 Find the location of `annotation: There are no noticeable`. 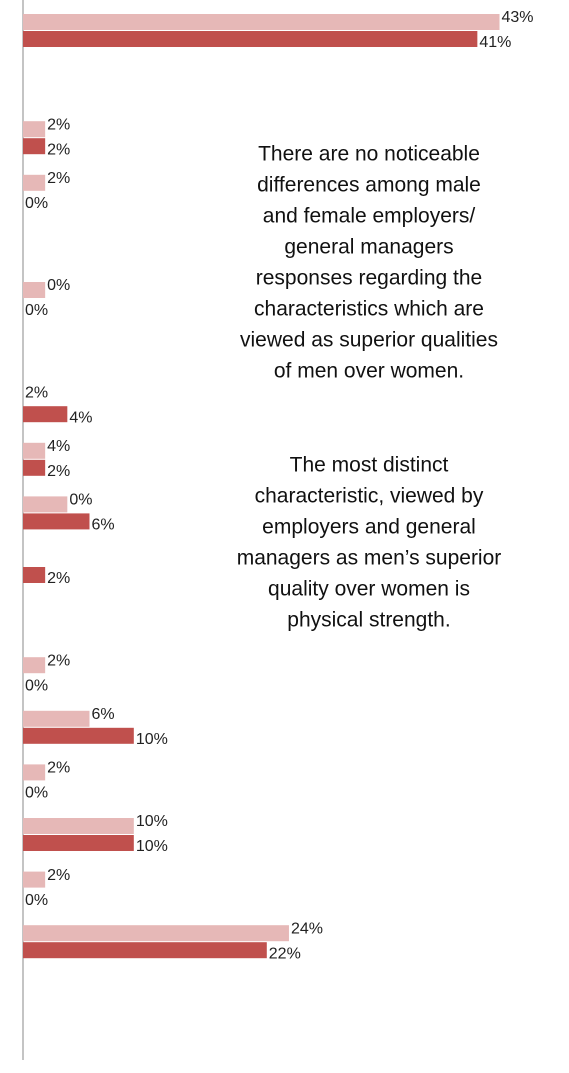

annotation: There are no noticeable is located at coordinates (369, 154).